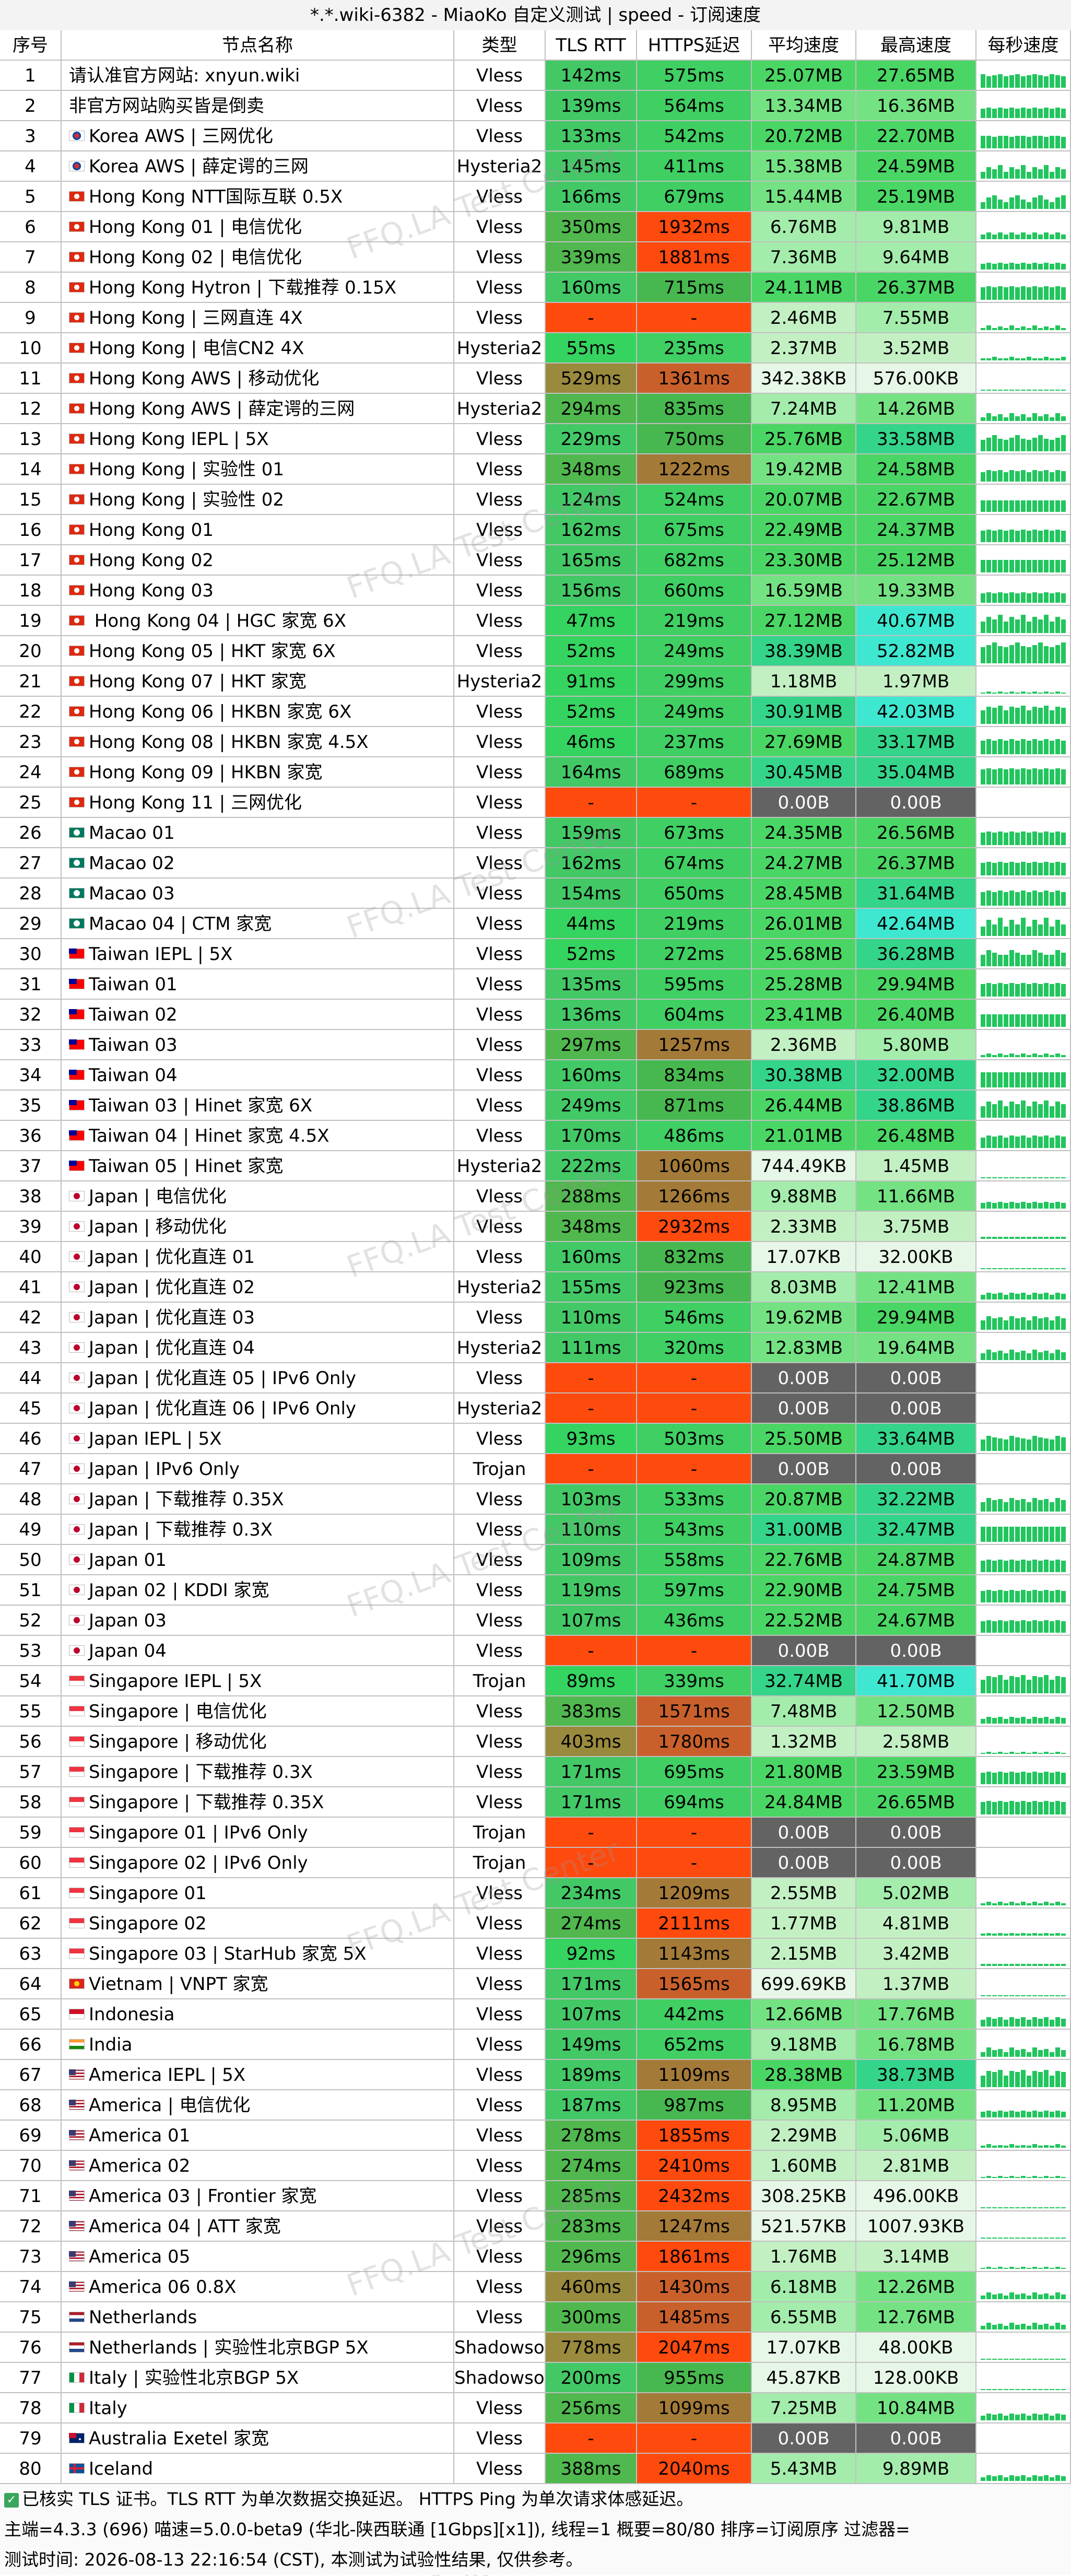 Image resolution: width=1071 pixels, height=2576 pixels. I want to click on row-node-name: Singapore 02, so click(258, 1923).